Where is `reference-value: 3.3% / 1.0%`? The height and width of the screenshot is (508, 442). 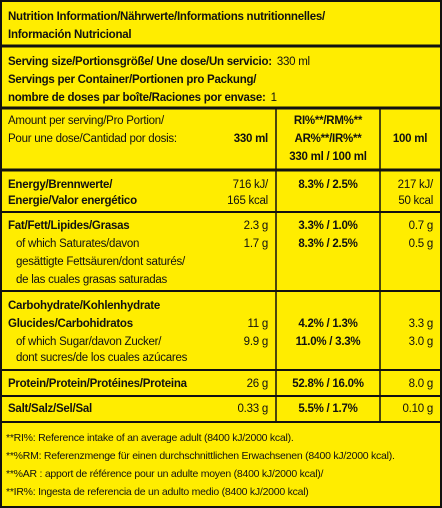
reference-value: 3.3% / 1.0% is located at coordinates (327, 226).